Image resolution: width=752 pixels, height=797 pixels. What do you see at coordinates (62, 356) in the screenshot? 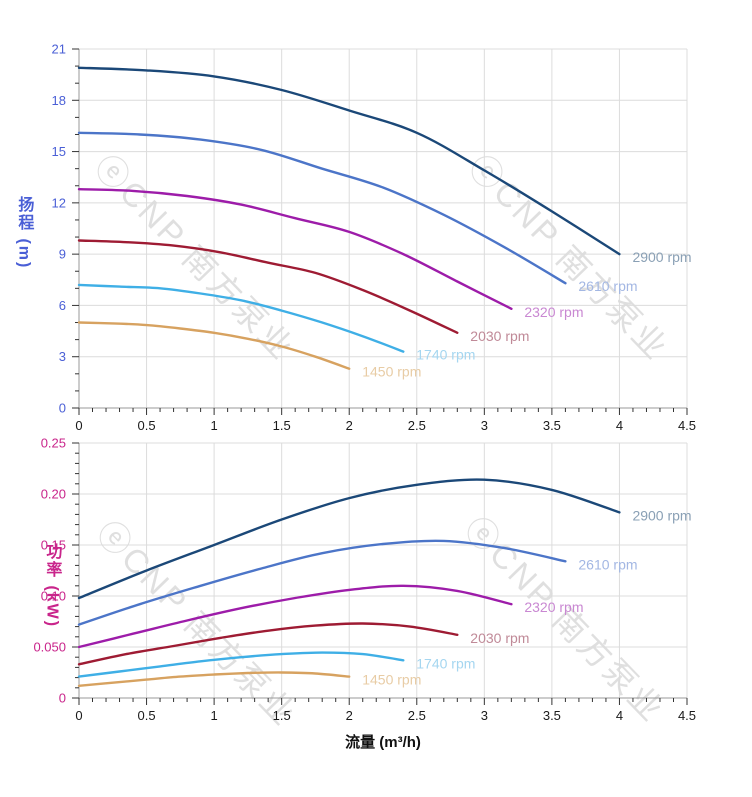
I see `y-tick-label: 3` at bounding box center [62, 356].